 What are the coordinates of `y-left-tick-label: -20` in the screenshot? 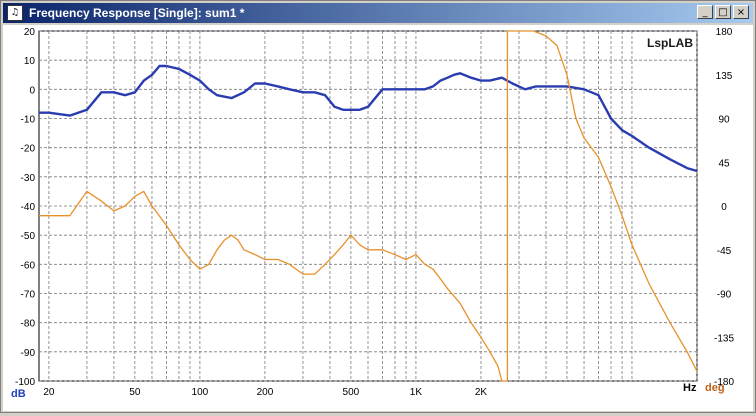 It's located at (28, 149).